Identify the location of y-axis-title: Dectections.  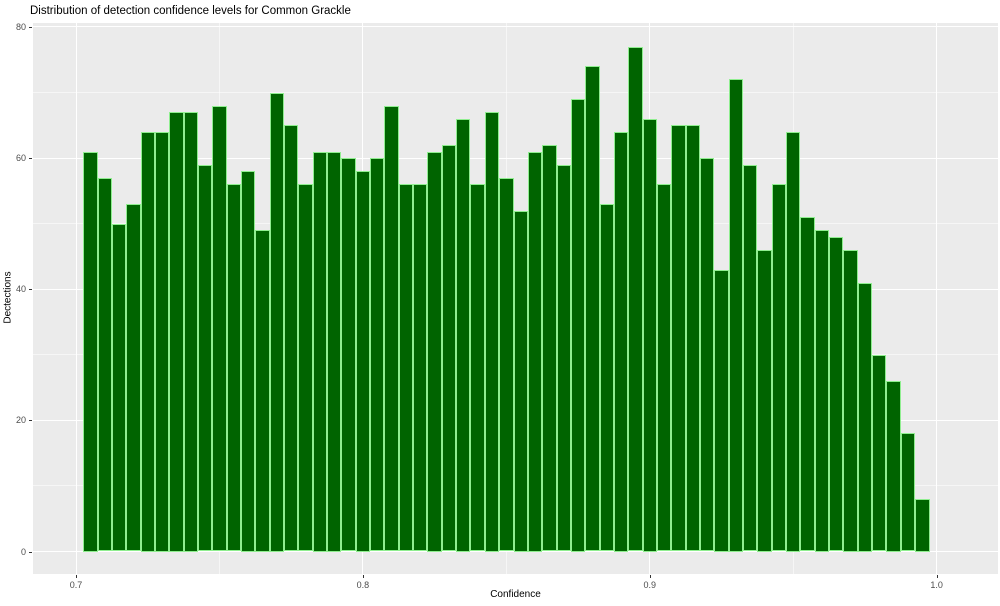
(8, 297).